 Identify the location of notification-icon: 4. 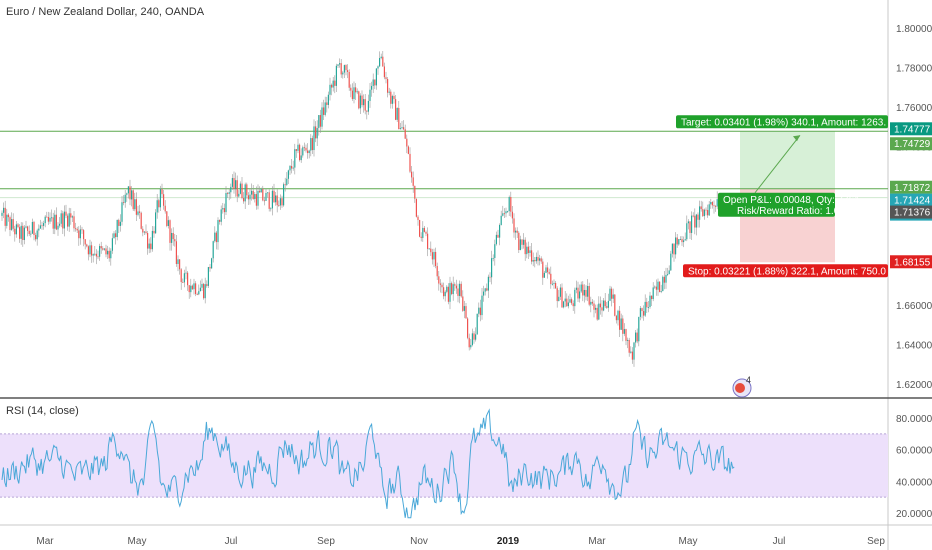
(742, 386).